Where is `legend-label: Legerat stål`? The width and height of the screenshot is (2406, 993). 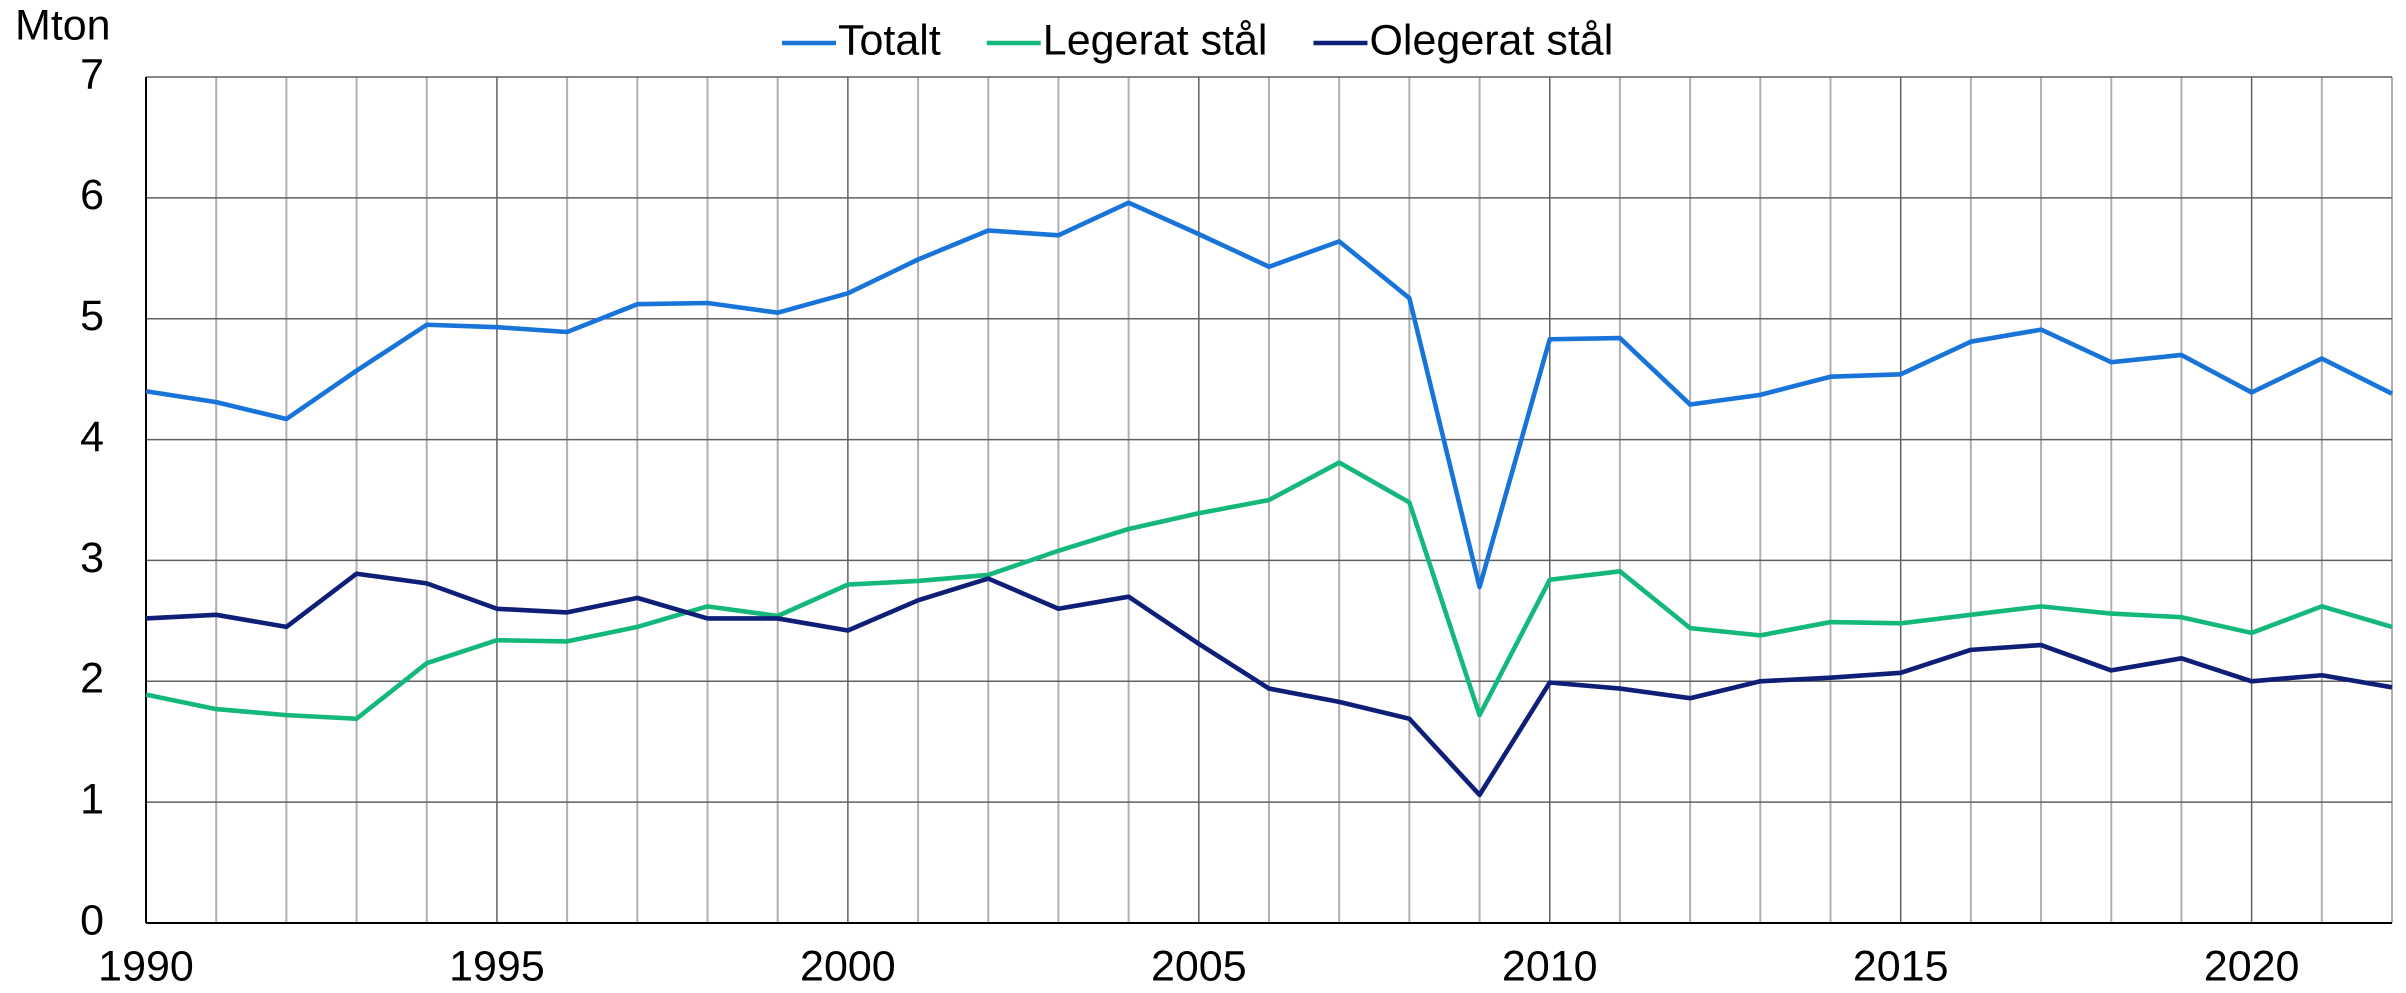 legend-label: Legerat stål is located at coordinates (1155, 40).